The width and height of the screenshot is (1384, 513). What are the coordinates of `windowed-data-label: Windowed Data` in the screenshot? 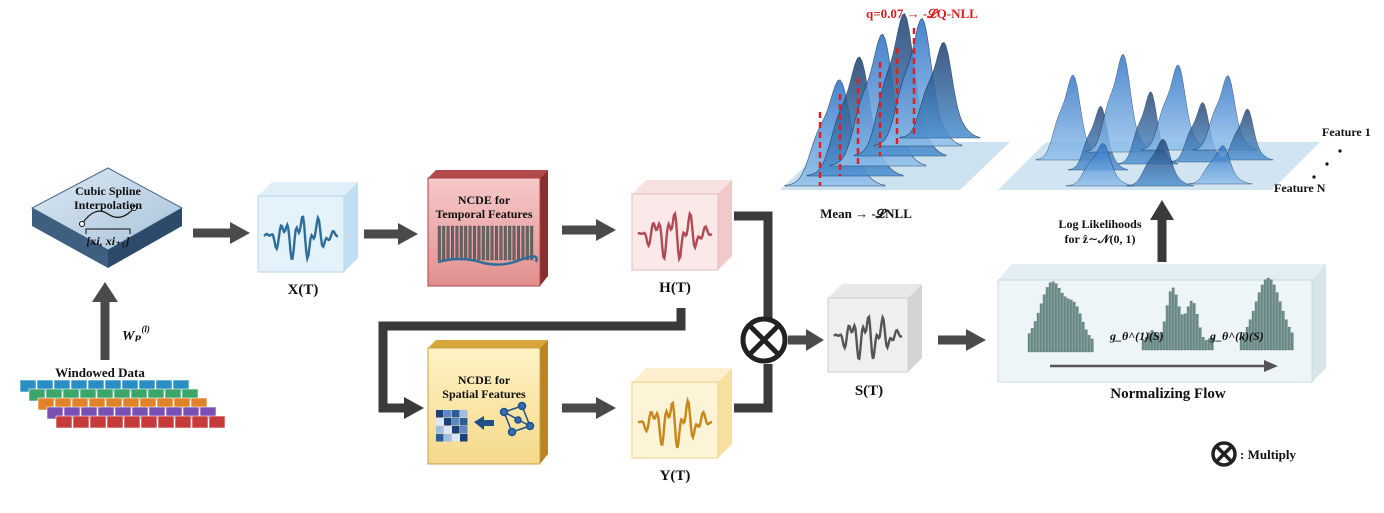 It's located at (100, 372).